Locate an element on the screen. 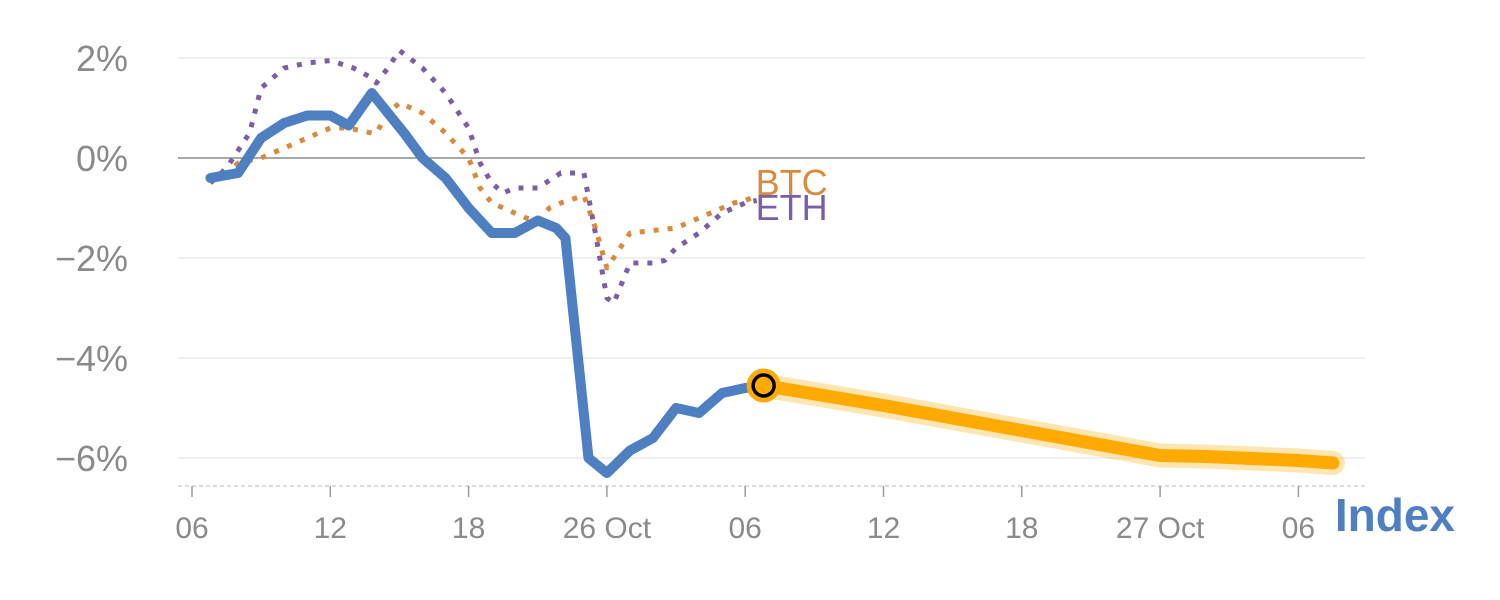  current-value-marker is located at coordinates (763, 385).